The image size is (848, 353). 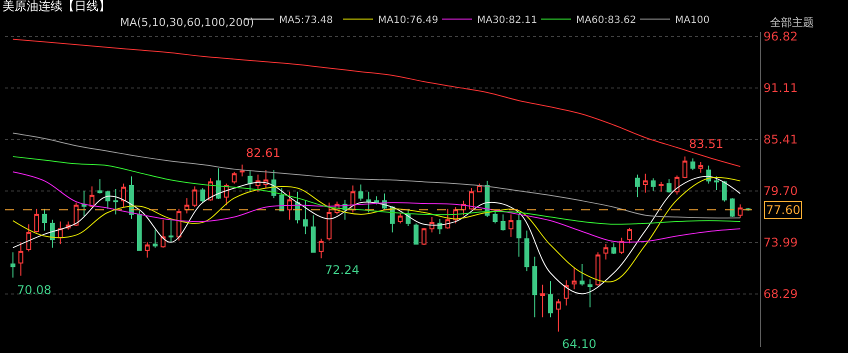 What do you see at coordinates (780, 191) in the screenshot?
I see `y-tick-label: 79.70` at bounding box center [780, 191].